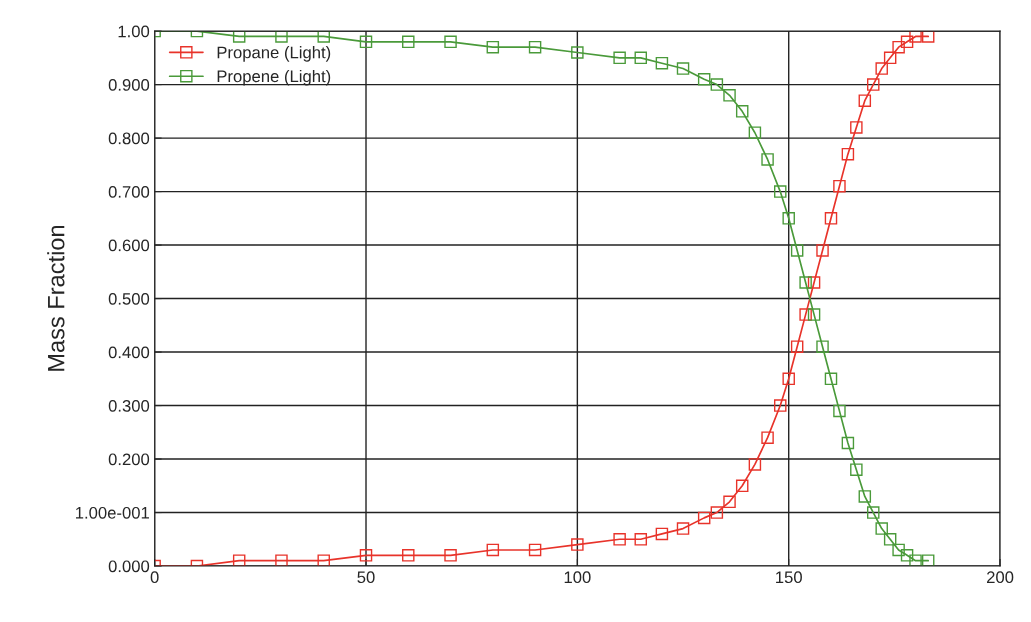 The height and width of the screenshot is (622, 1031). I want to click on y-tick-label: 0.000, so click(129, 566).